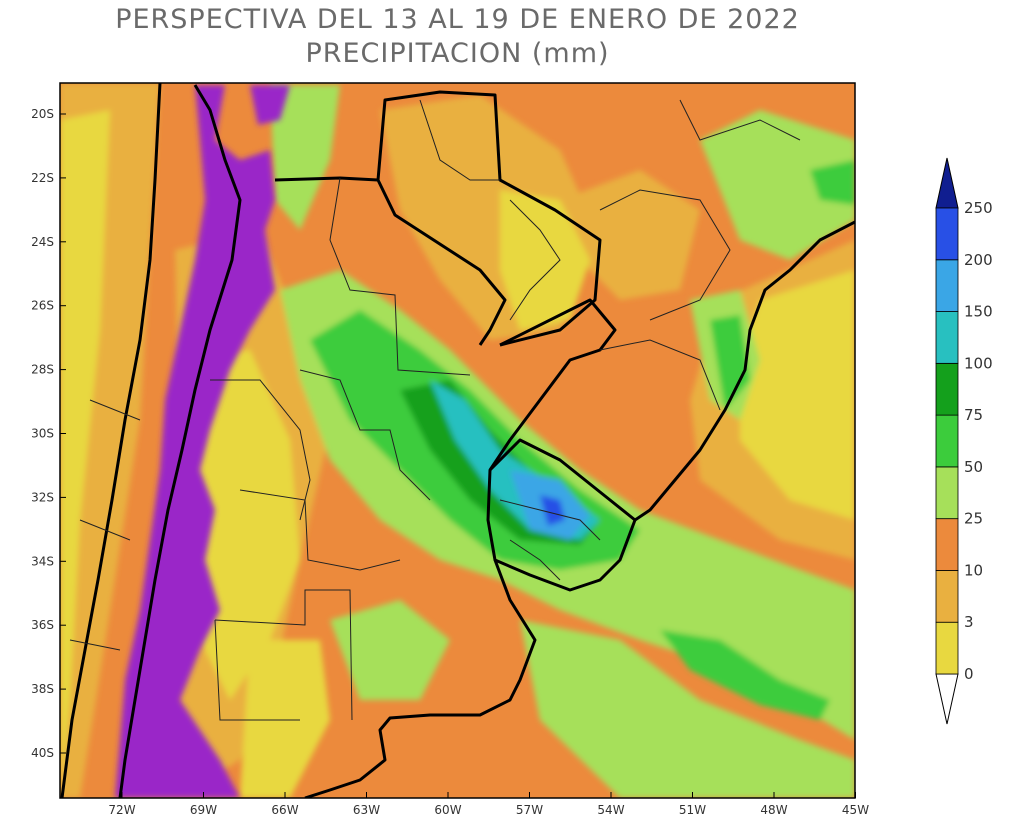  Describe the element at coordinates (973, 570) in the screenshot. I see `colorbar-level-label: 10` at that location.